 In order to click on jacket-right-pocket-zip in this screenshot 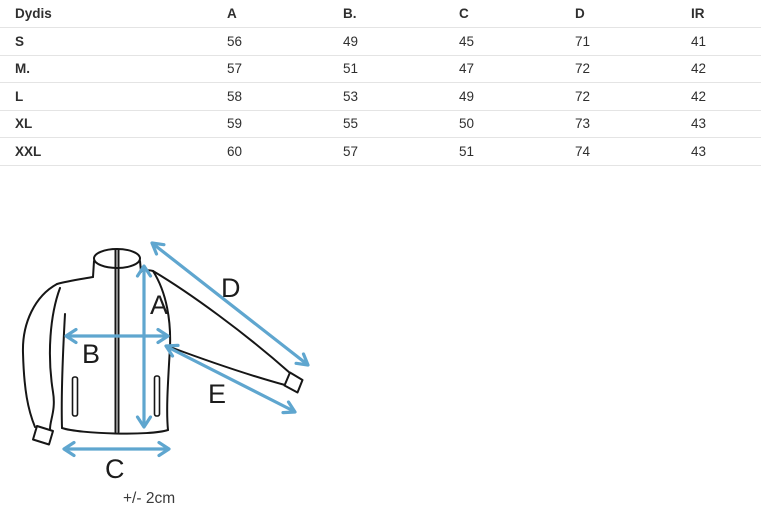, I will do `click(157, 396)`.